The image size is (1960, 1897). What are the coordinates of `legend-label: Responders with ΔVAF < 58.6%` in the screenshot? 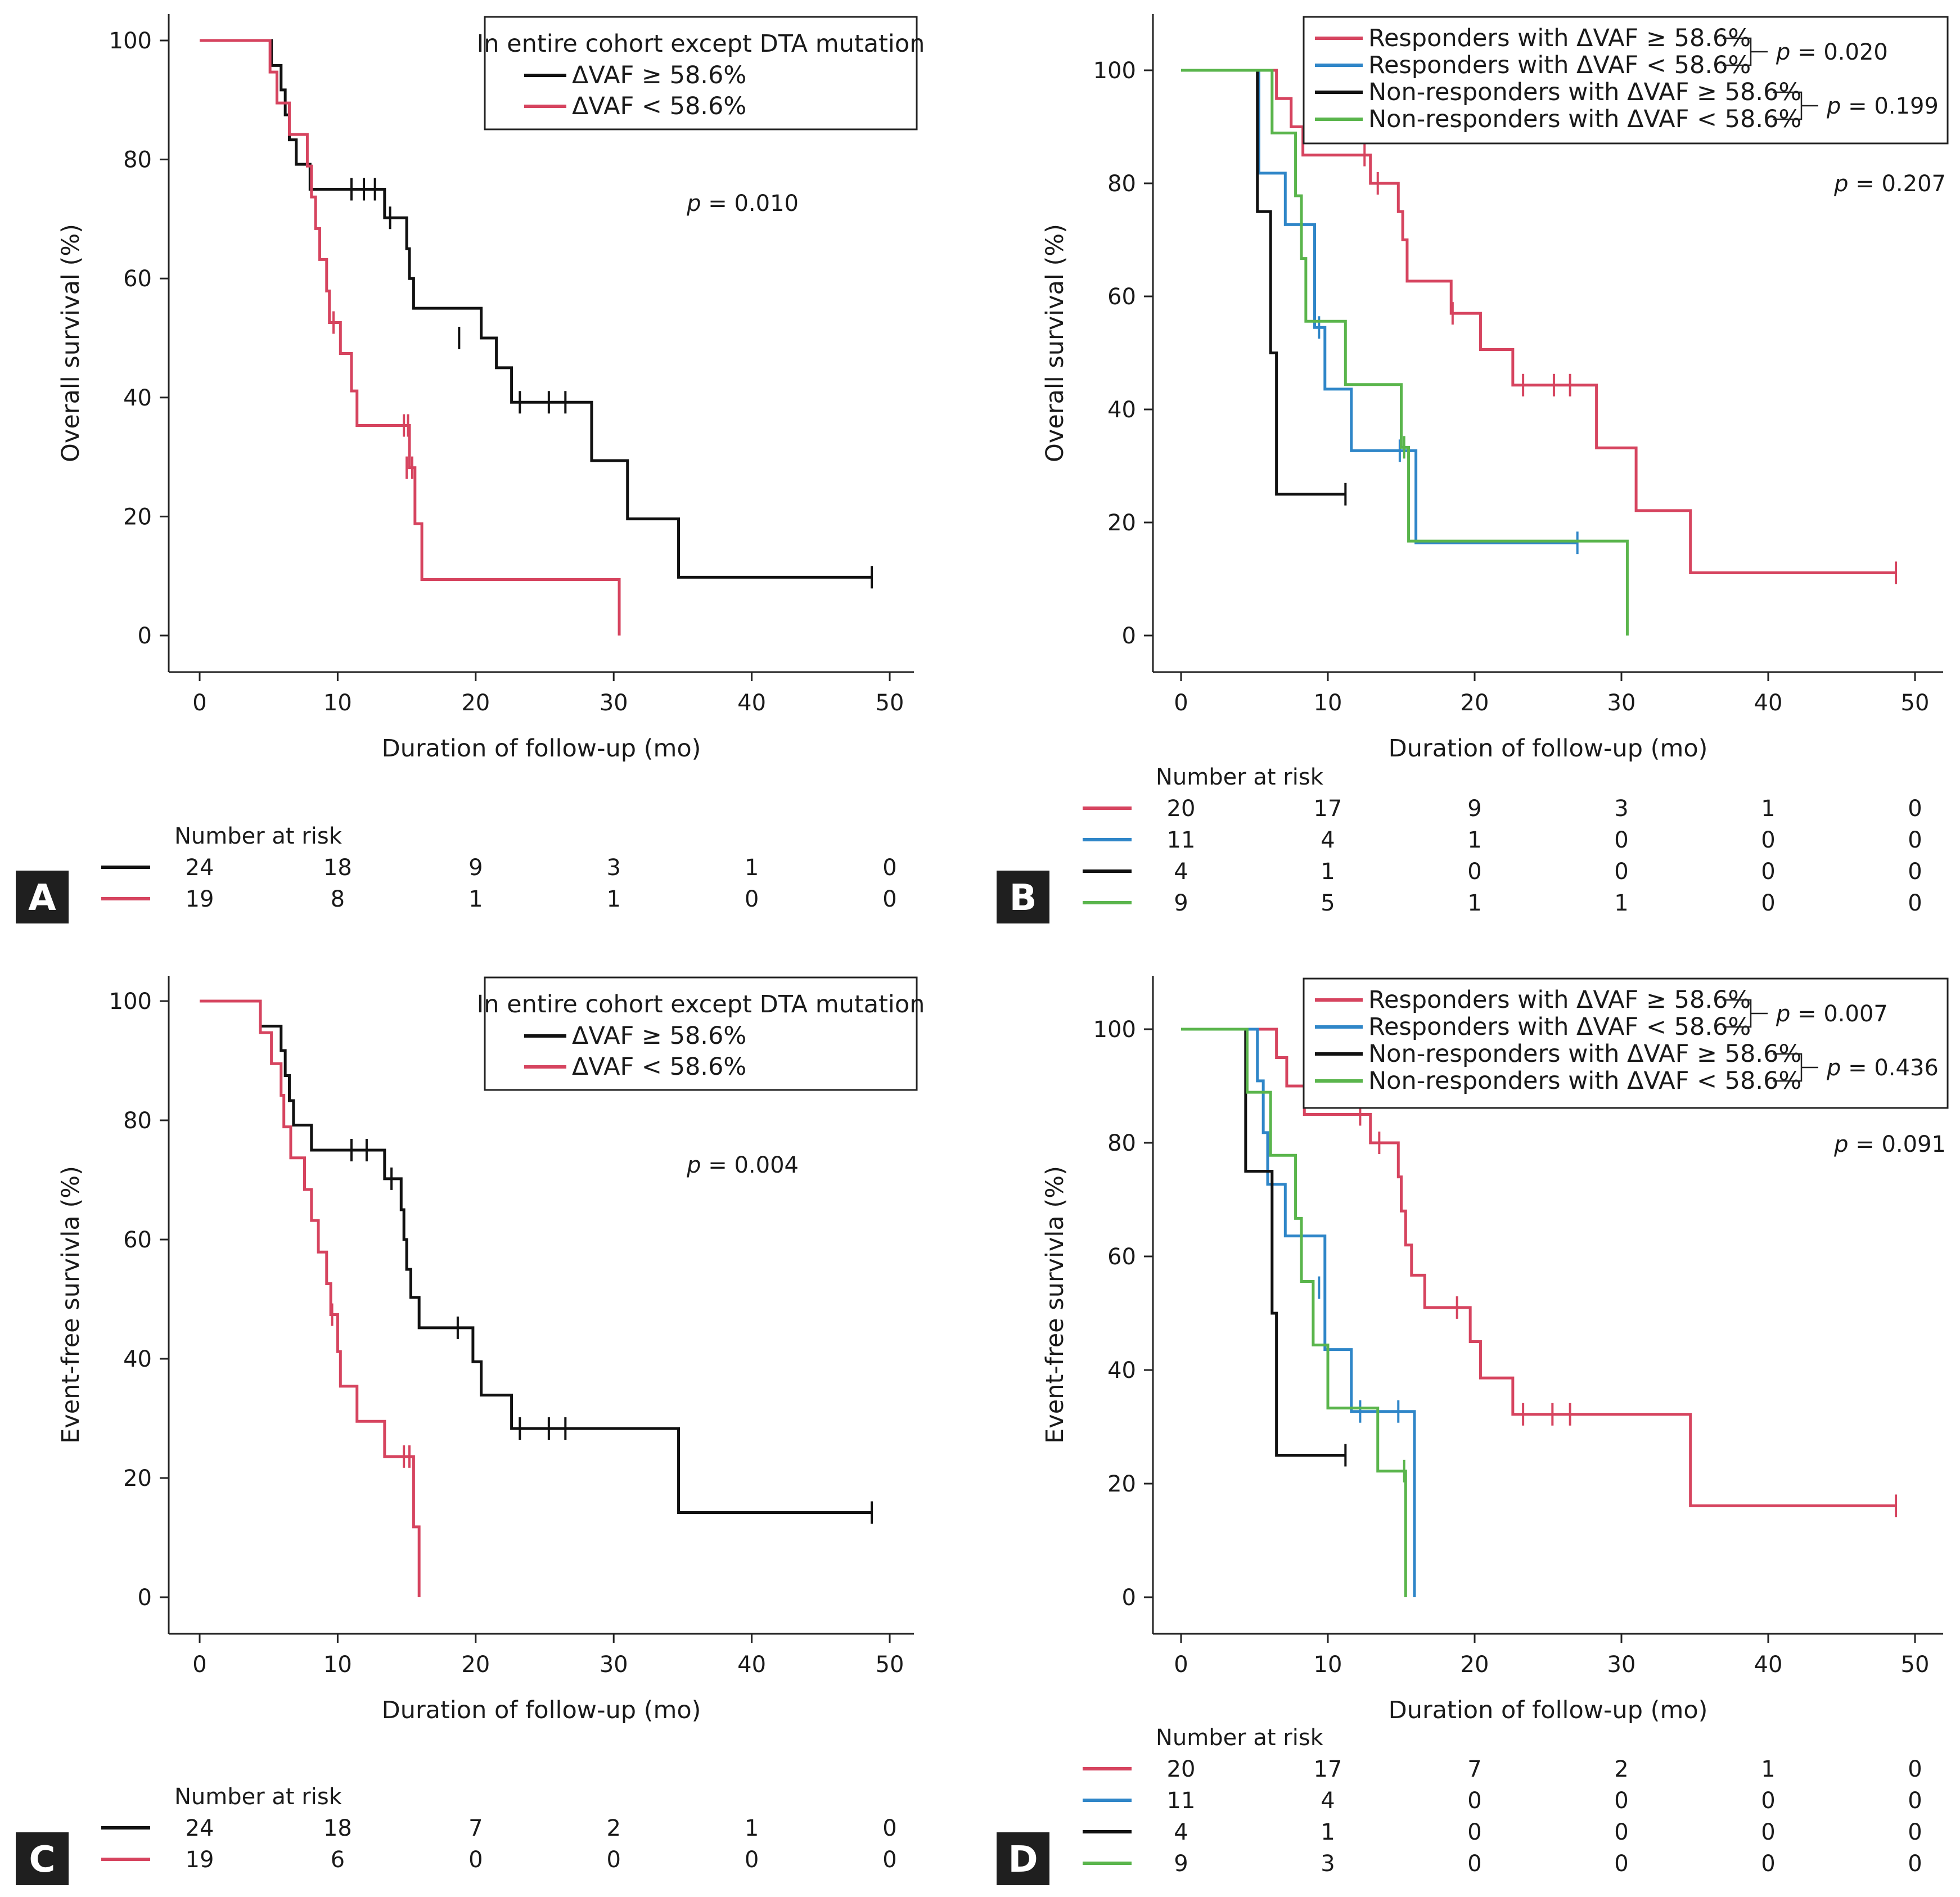 It's located at (1559, 1027).